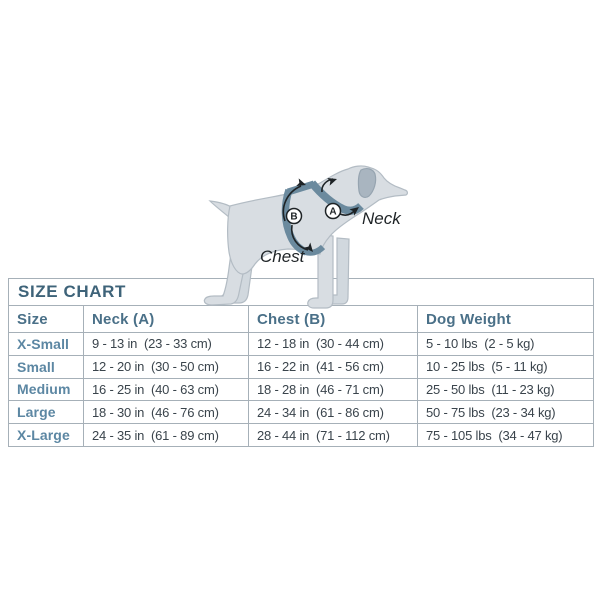  What do you see at coordinates (382, 218) in the screenshot?
I see `neck-label: Neck` at bounding box center [382, 218].